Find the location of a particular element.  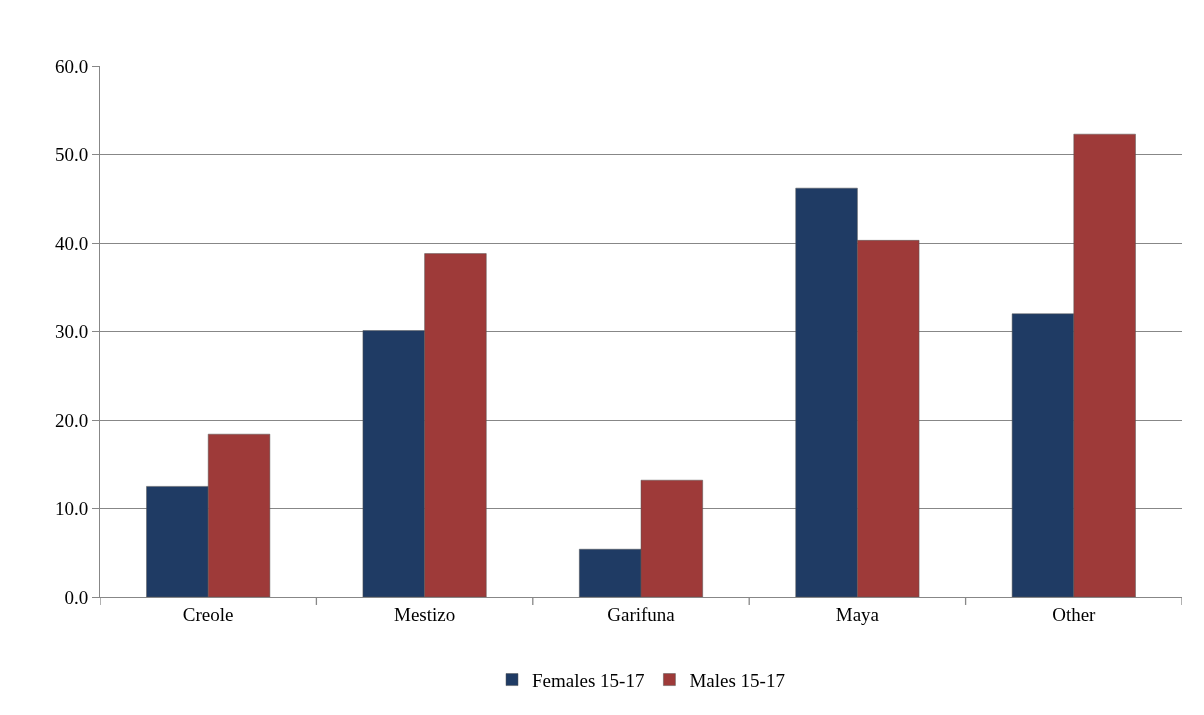

y-tick-label: 30.0 is located at coordinates (71, 332).